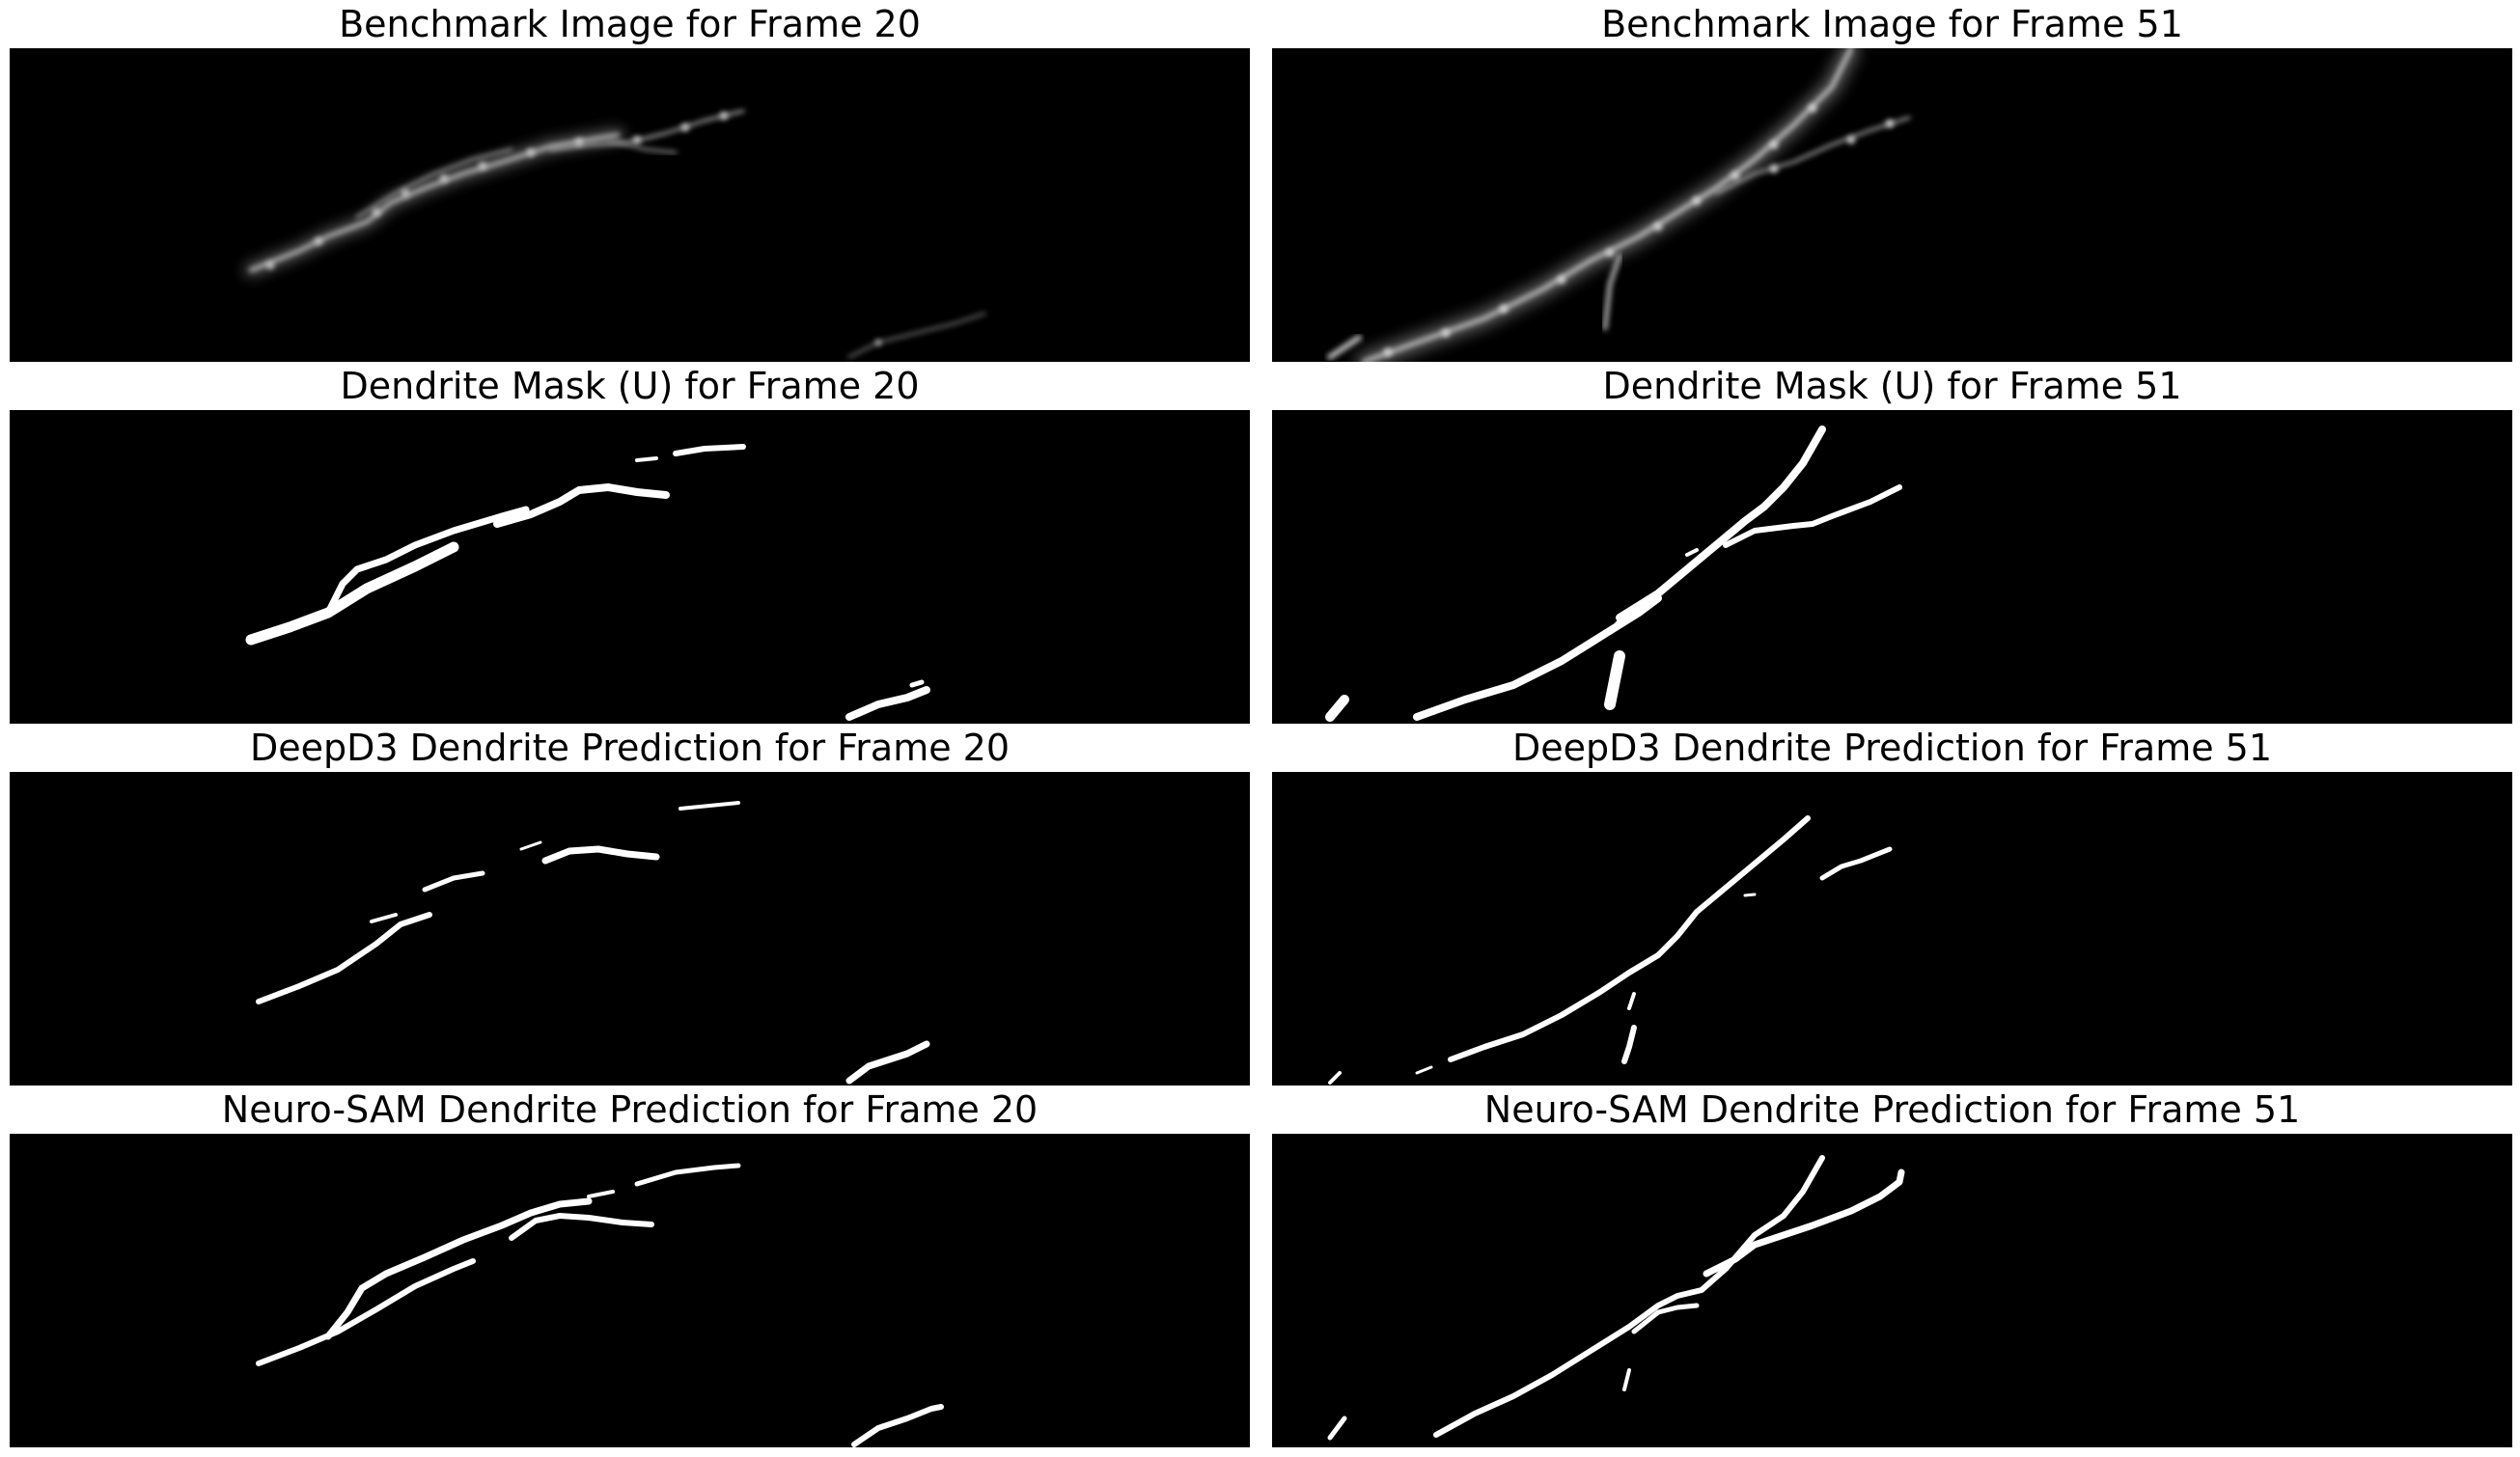 The width and height of the screenshot is (2520, 1457). Describe the element at coordinates (630, 386) in the screenshot. I see `panel-title: Dendrite Mask (U) for Frame 20` at that location.